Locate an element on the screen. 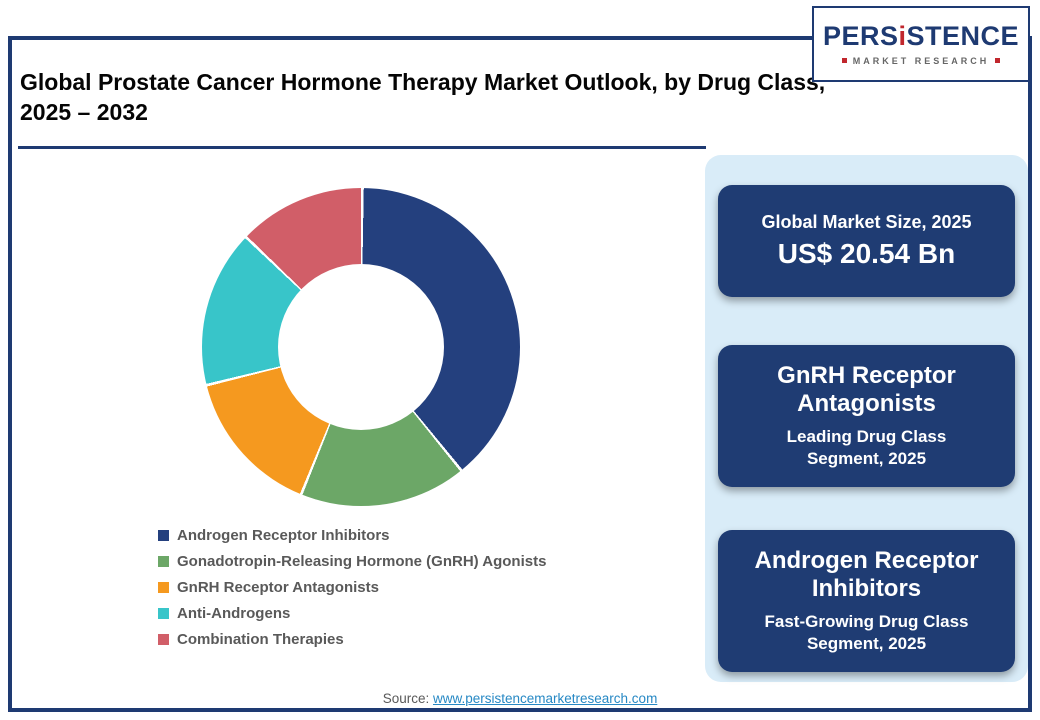  title-underline is located at coordinates (362, 147).